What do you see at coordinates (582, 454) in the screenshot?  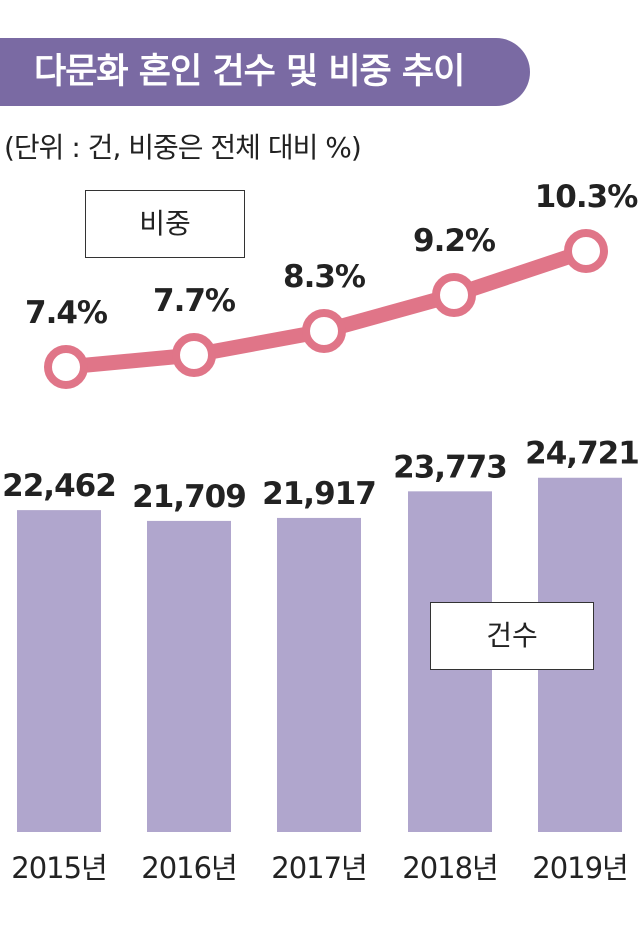 I see `bar-value-label: 24,721` at bounding box center [582, 454].